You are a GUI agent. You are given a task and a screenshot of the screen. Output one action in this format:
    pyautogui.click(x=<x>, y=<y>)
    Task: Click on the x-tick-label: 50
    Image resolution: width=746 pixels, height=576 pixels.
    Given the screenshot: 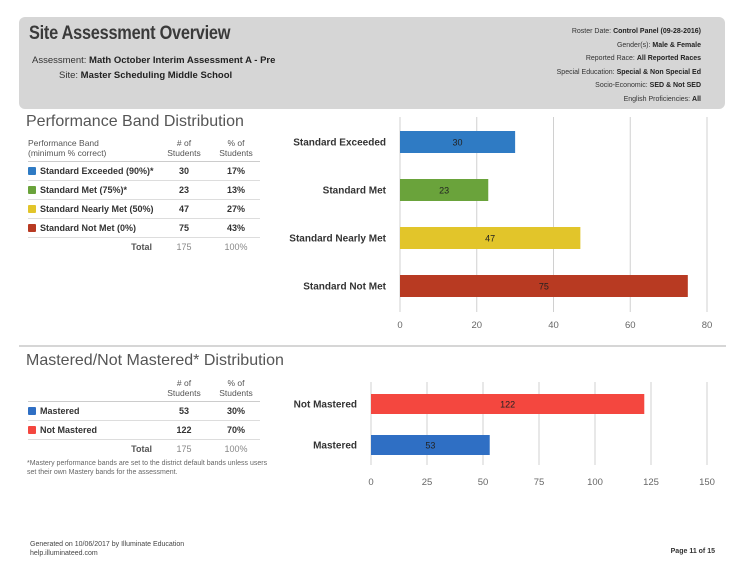 What is the action you would take?
    pyautogui.click(x=483, y=482)
    